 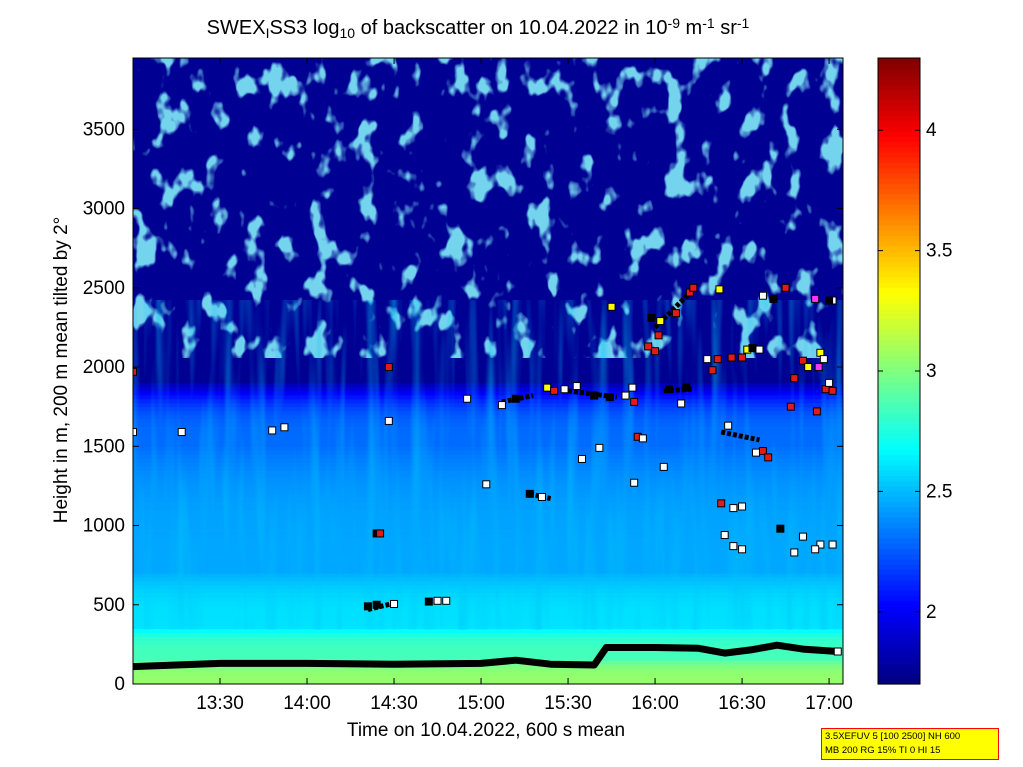 I want to click on y-tick-label: 2500, so click(x=104, y=288).